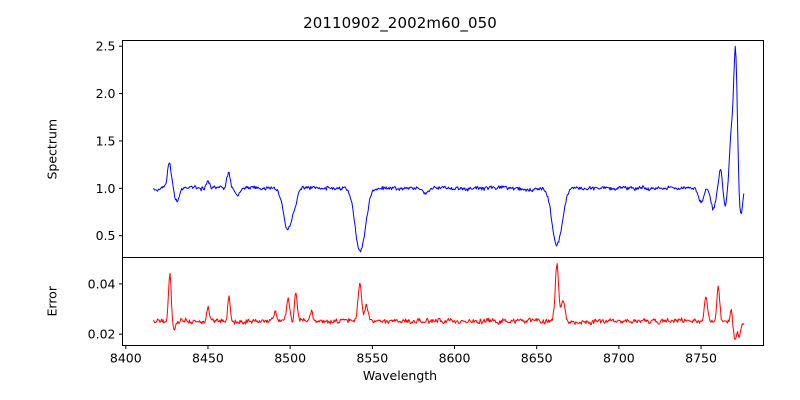 The width and height of the screenshot is (800, 400). Describe the element at coordinates (106, 188) in the screenshot. I see `y-tick-label: 1.0` at that location.